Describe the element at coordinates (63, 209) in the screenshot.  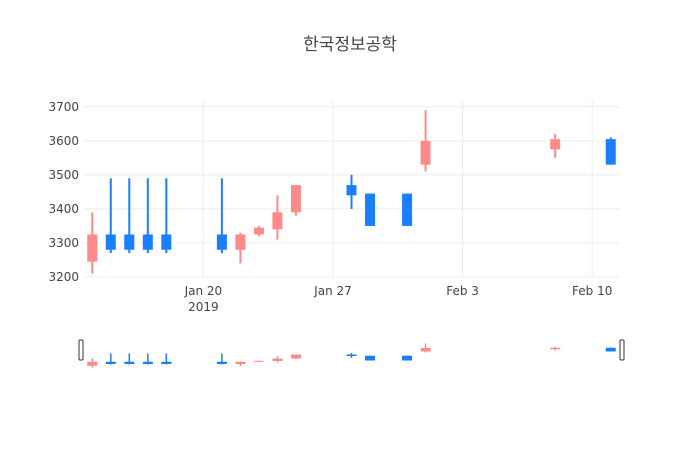
I see `y-tick-label: 3400` at that location.